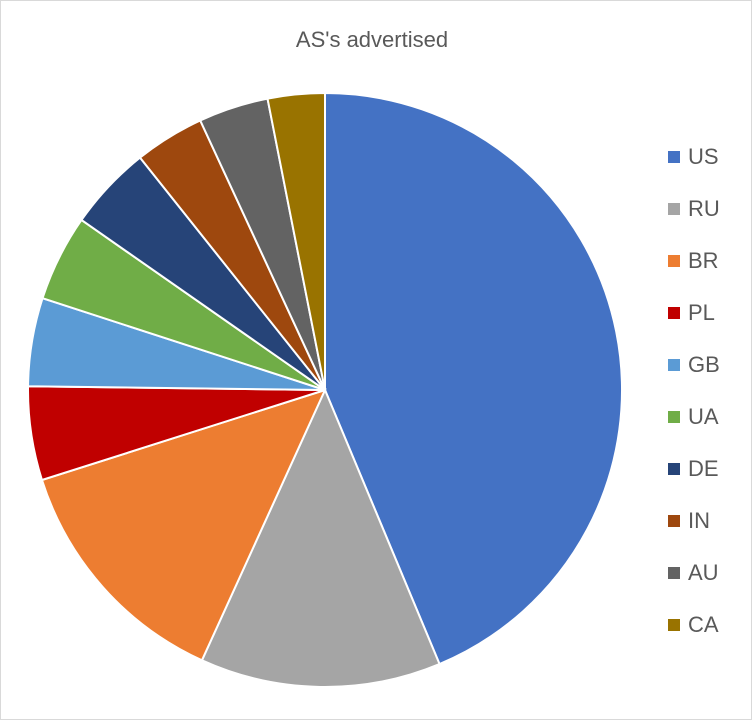  What do you see at coordinates (703, 572) in the screenshot?
I see `legend-label: AU` at bounding box center [703, 572].